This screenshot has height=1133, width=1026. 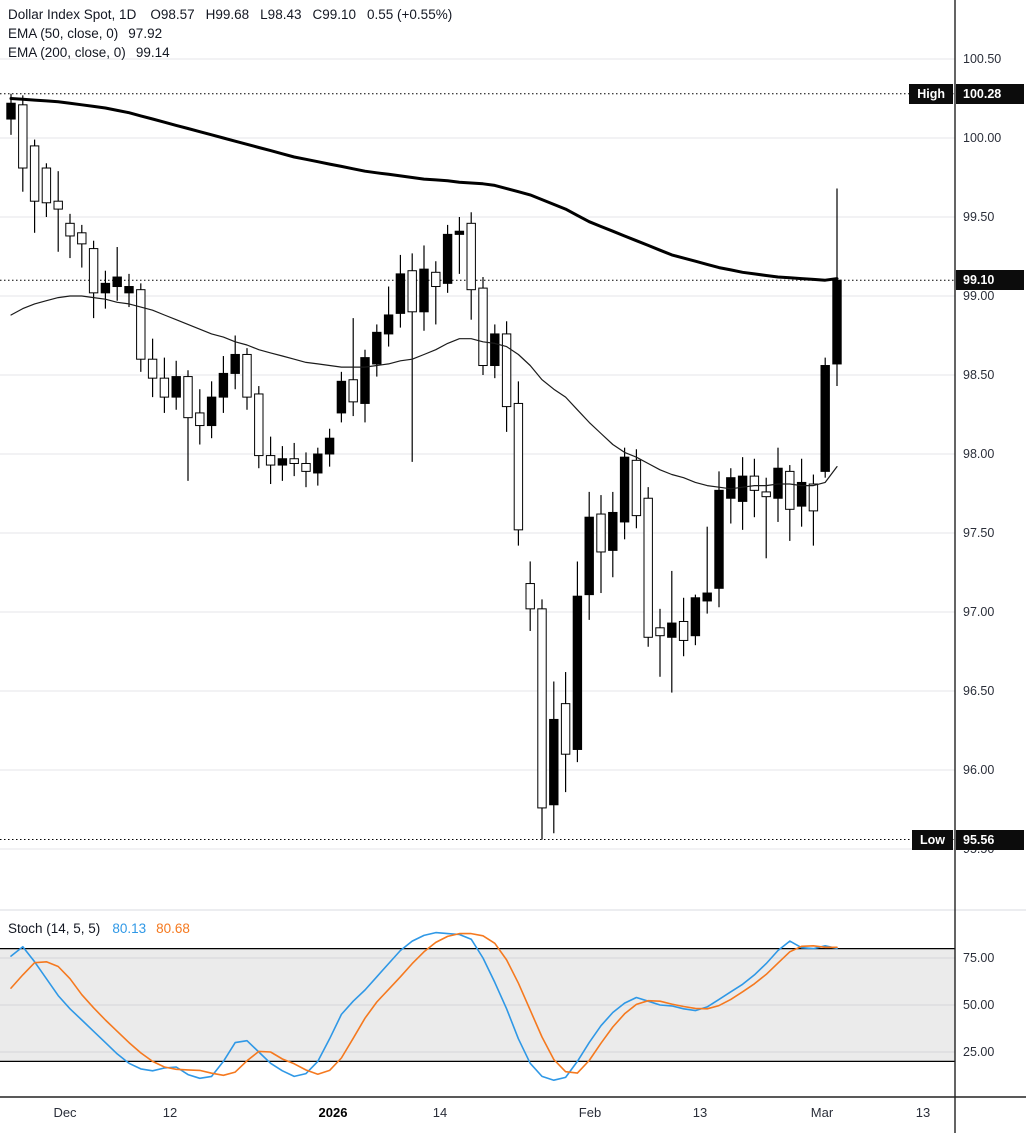 What do you see at coordinates (990, 280) in the screenshot?
I see `last-price-badge: 99.10` at bounding box center [990, 280].